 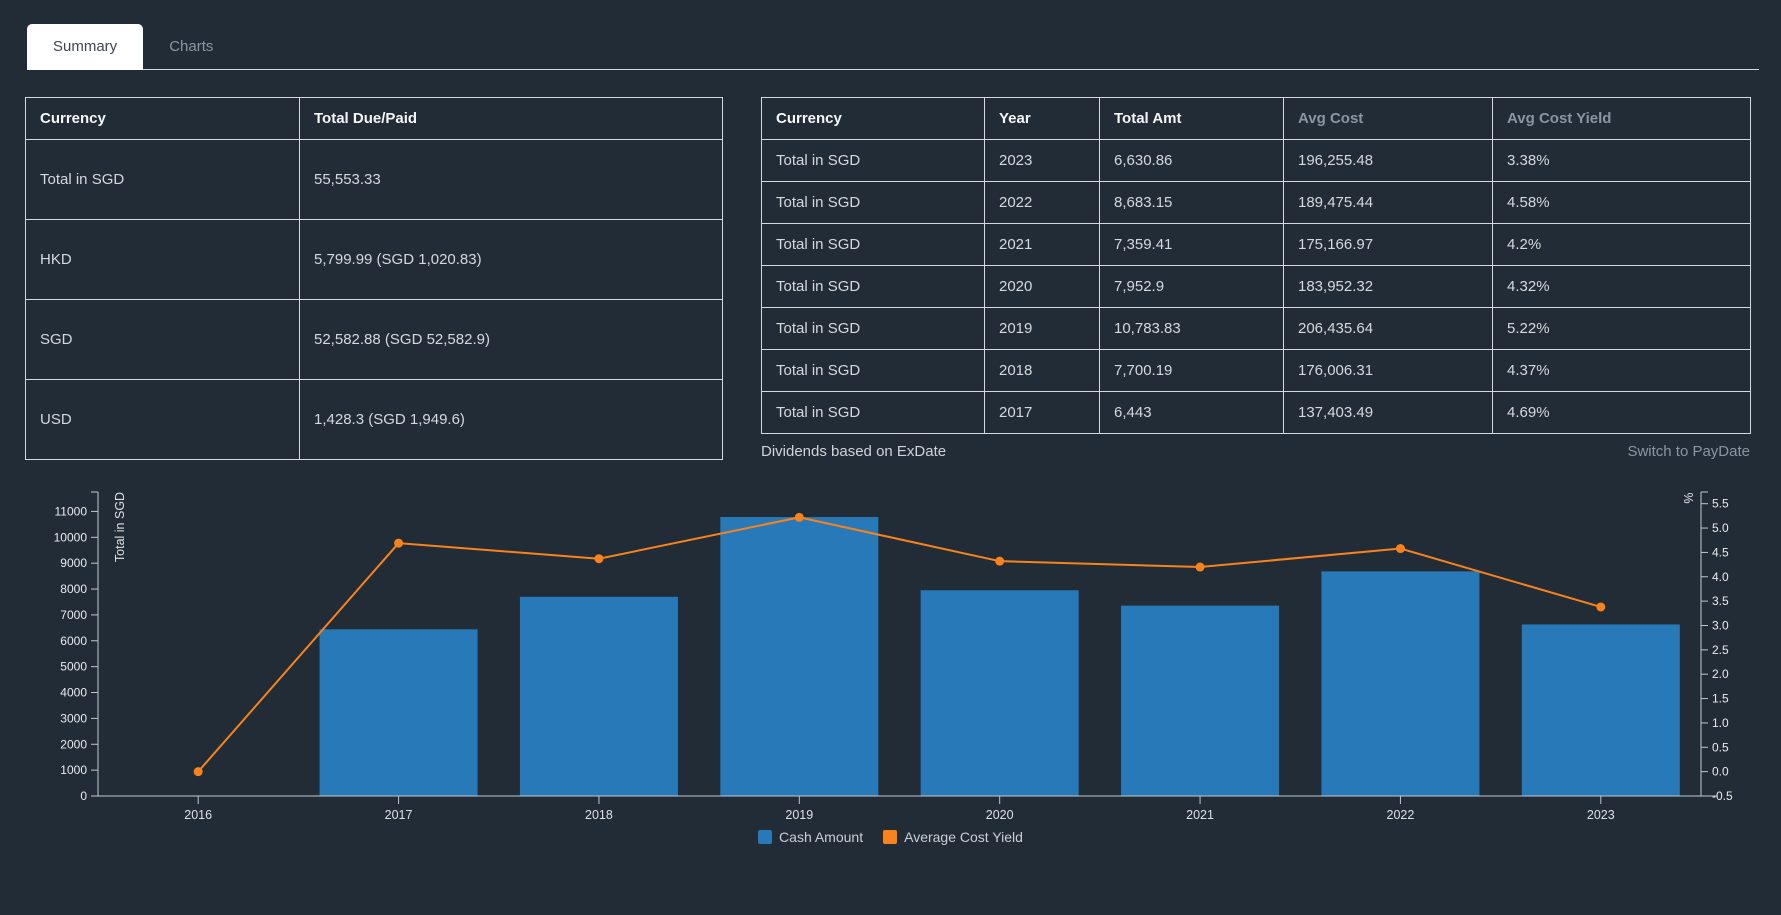 I want to click on table-cell: SGD, so click(x=162, y=339).